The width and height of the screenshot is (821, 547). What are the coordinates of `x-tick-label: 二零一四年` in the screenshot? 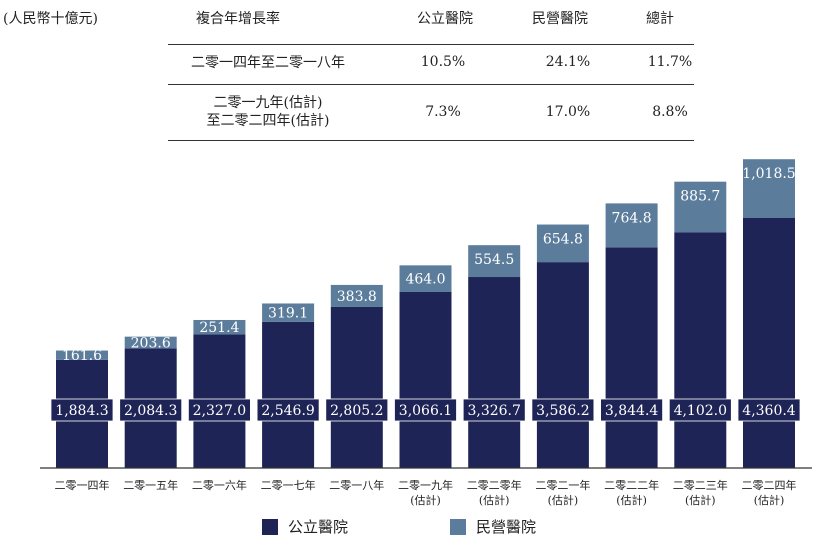 It's located at (82, 485).